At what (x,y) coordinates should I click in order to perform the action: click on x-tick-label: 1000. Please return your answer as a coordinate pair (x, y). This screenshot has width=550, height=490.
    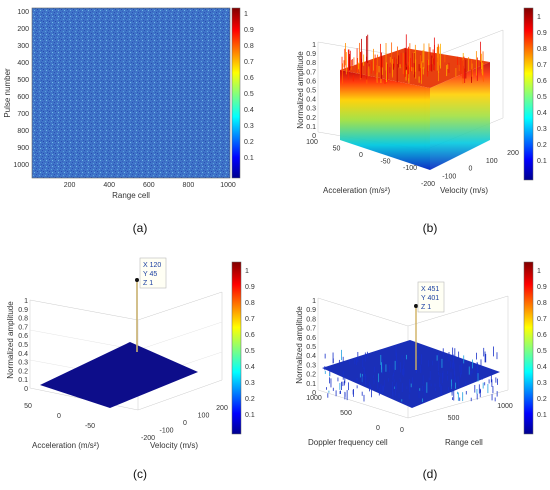
    Looking at the image, I should click on (314, 398).